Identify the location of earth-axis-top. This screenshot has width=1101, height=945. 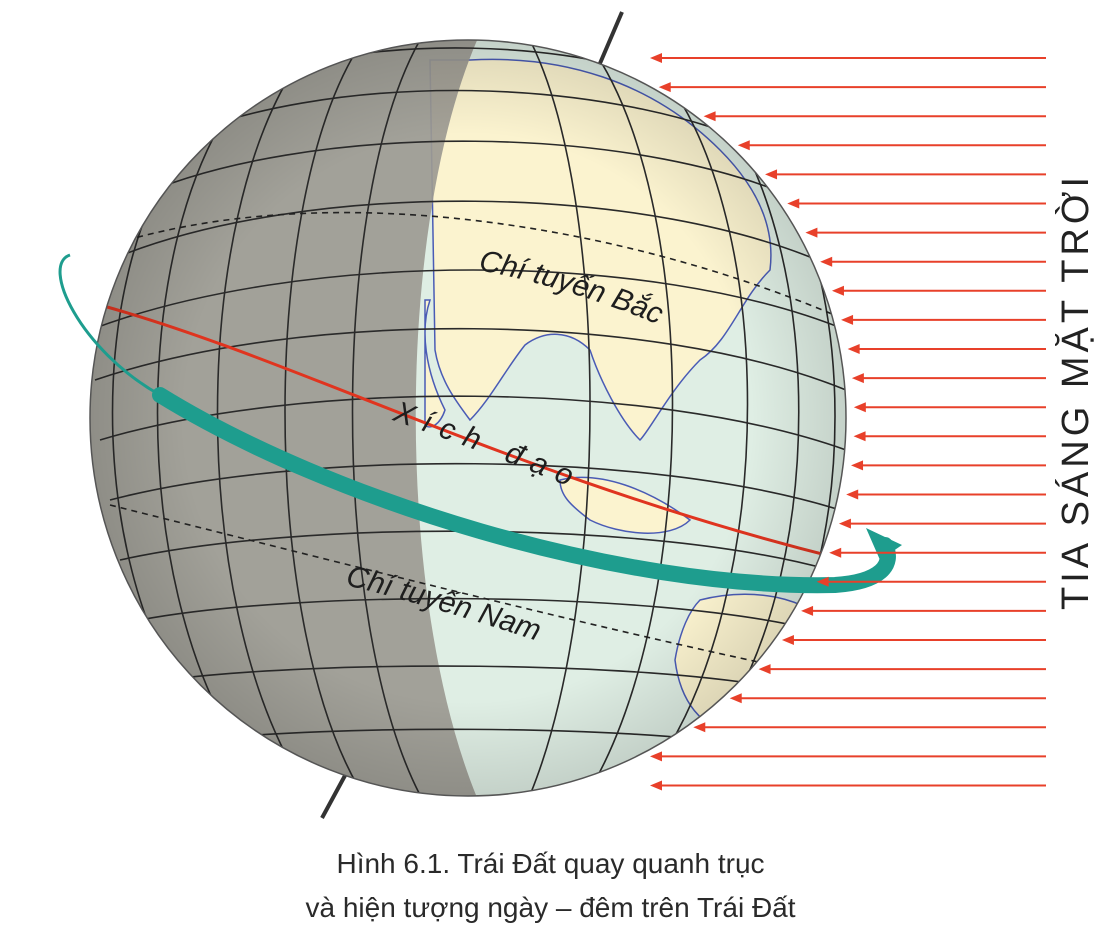
(610, 40).